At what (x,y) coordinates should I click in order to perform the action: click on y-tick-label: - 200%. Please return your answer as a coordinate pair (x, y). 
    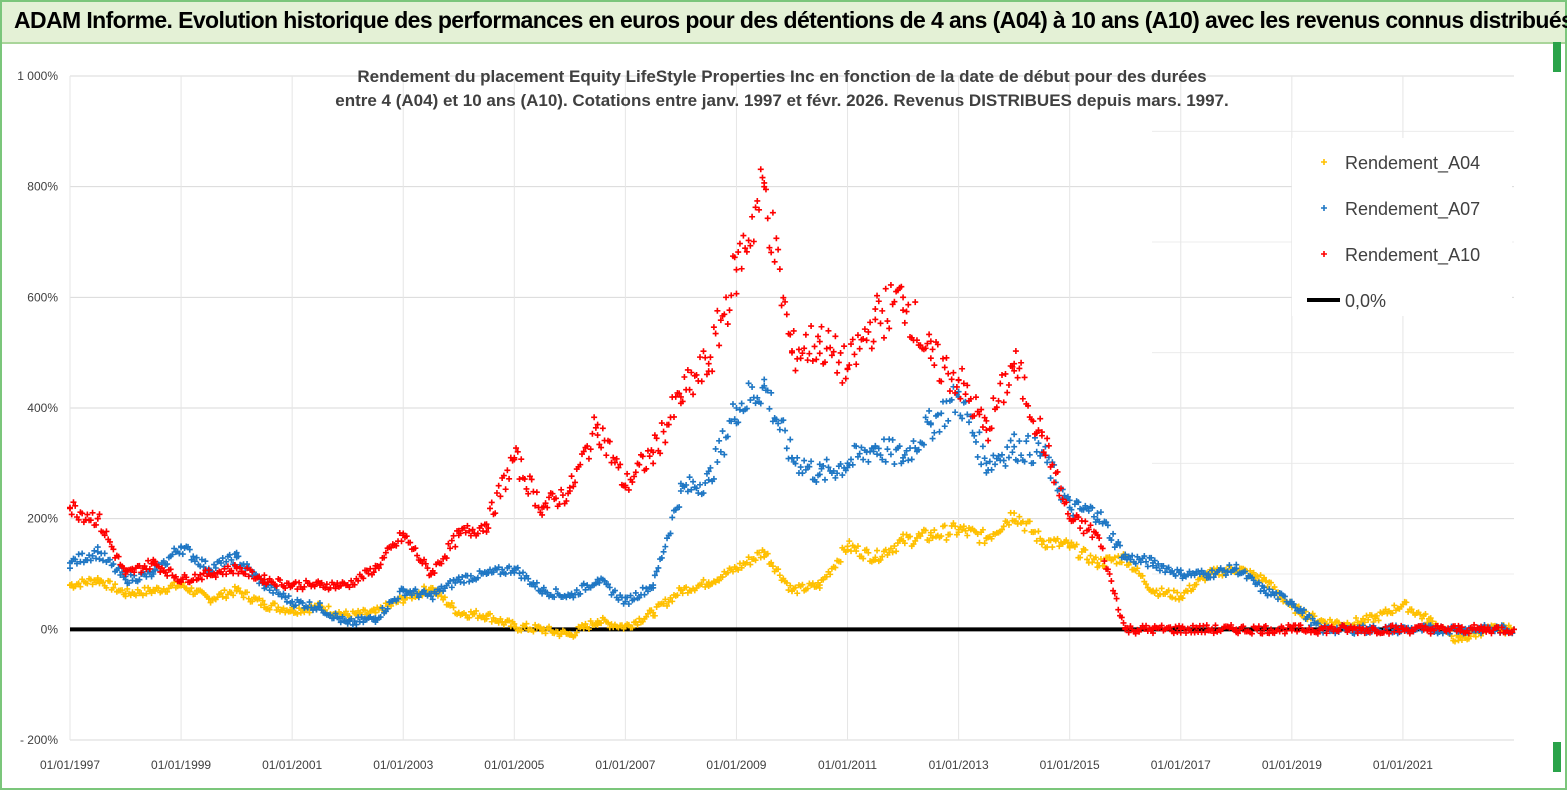
    Looking at the image, I should click on (39, 740).